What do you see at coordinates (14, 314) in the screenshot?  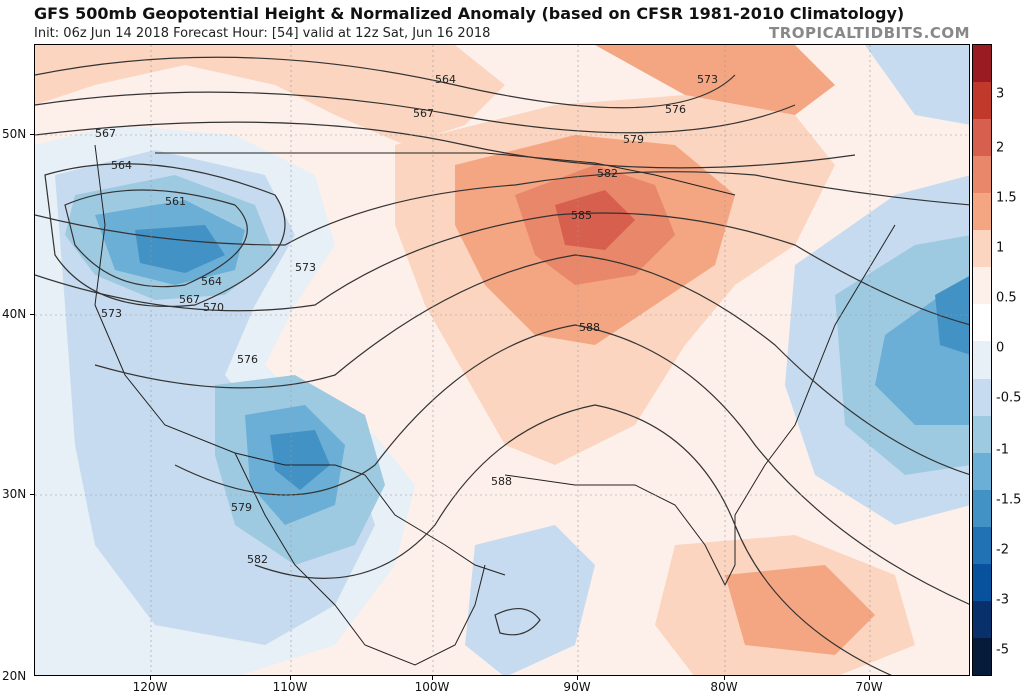 I see `lat-label: 40N` at bounding box center [14, 314].